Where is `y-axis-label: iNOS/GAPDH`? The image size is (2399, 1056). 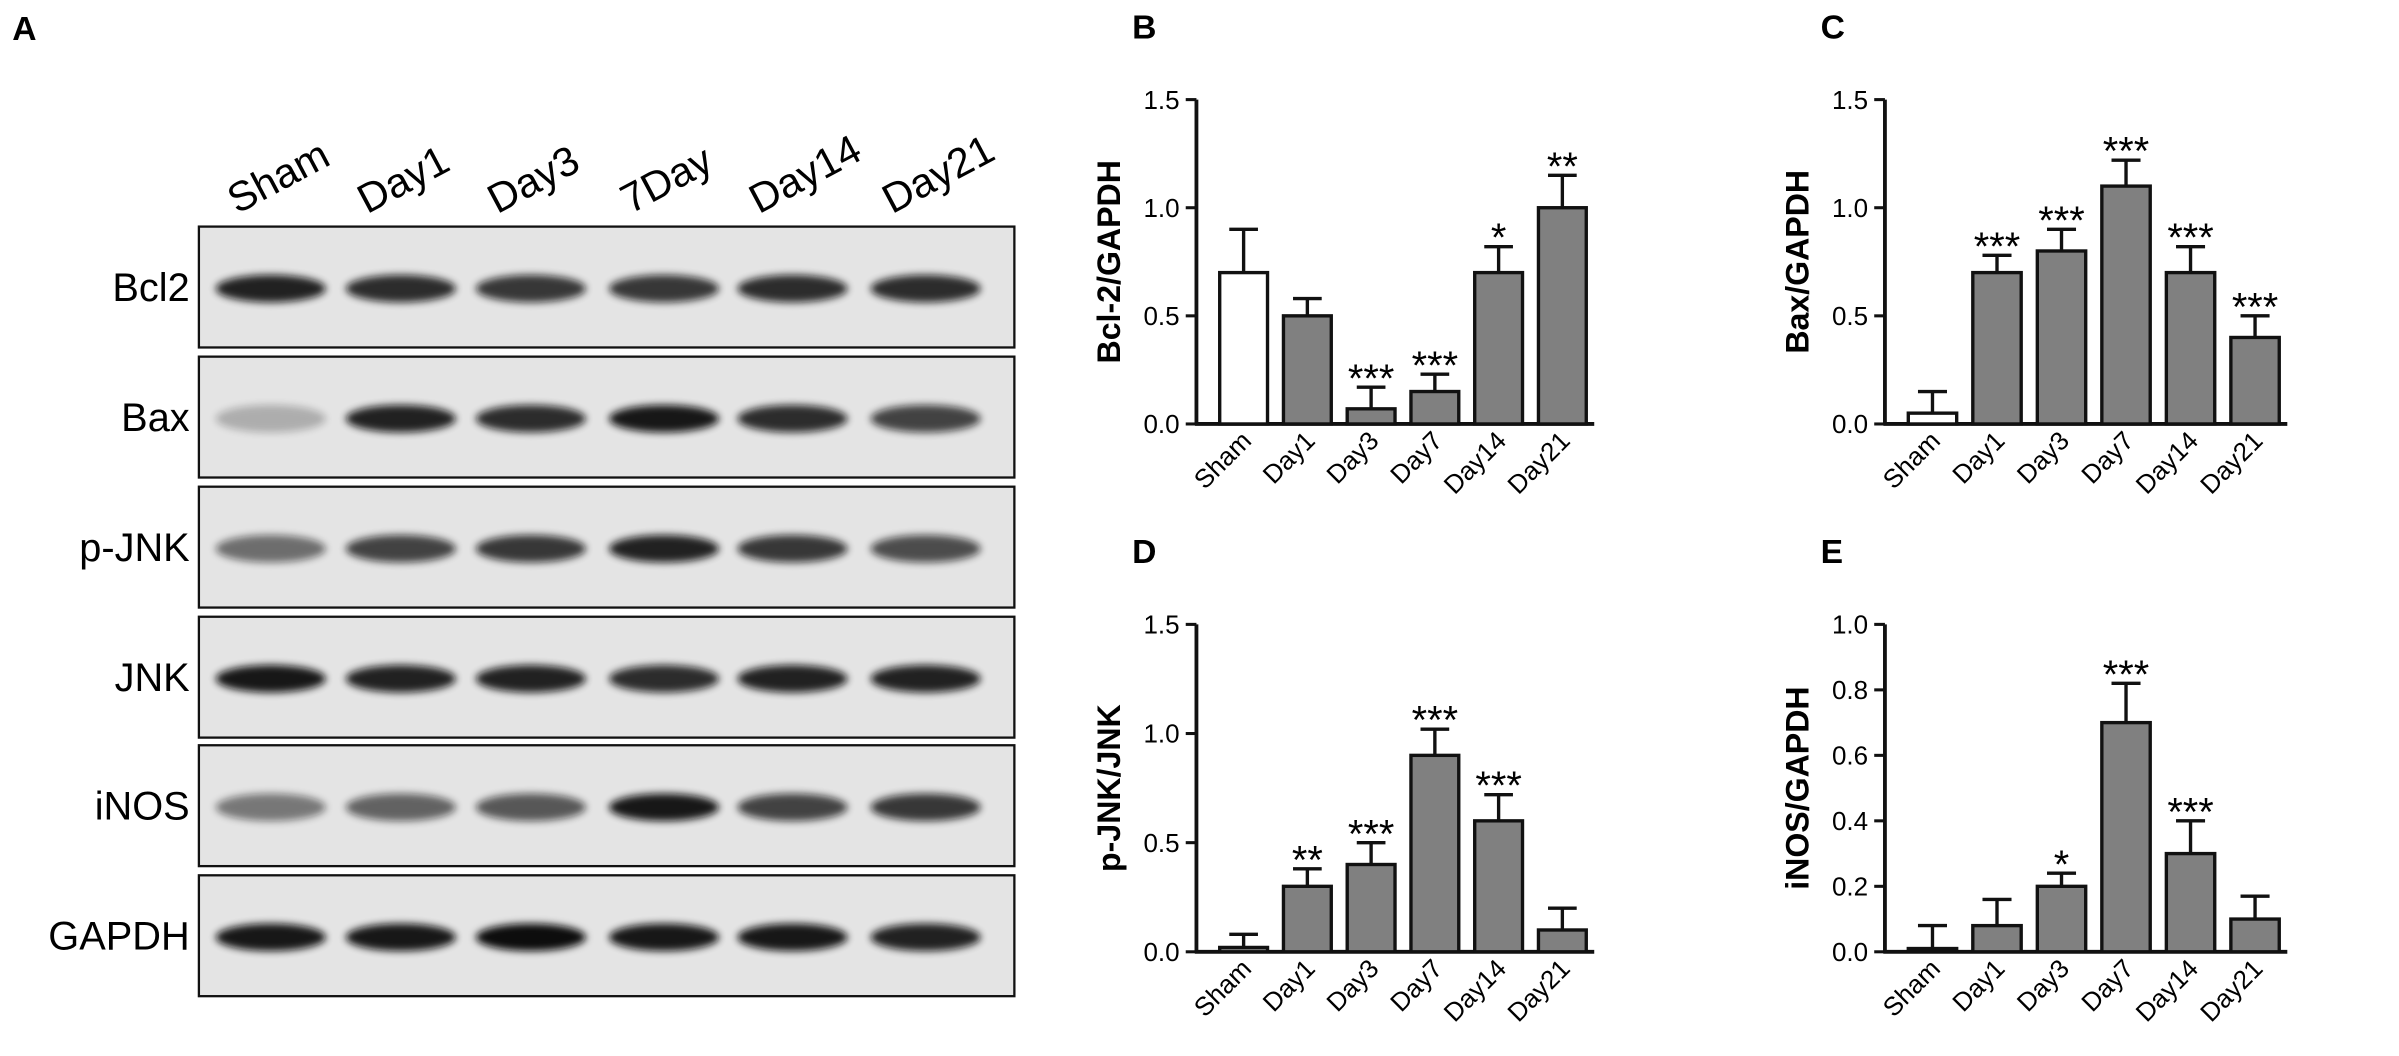 y-axis-label: iNOS/GAPDH is located at coordinates (1797, 787).